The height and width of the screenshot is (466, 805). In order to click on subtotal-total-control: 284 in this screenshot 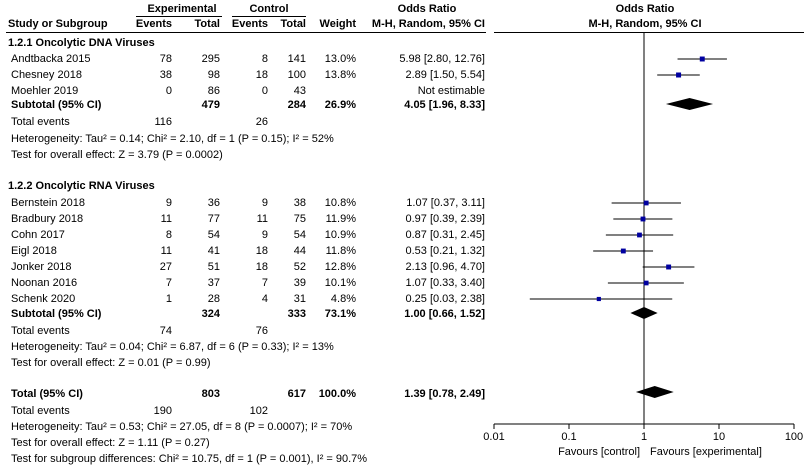, I will do `click(296, 105)`.